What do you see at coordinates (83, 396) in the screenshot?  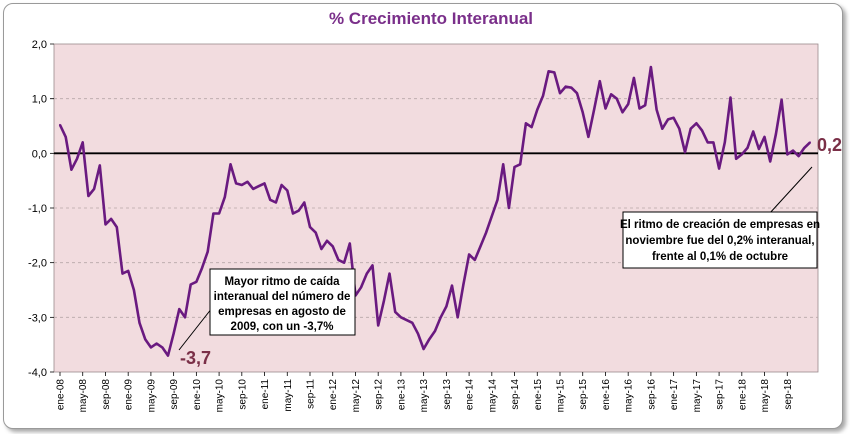 I see `x-tick-label: may-08` at bounding box center [83, 396].